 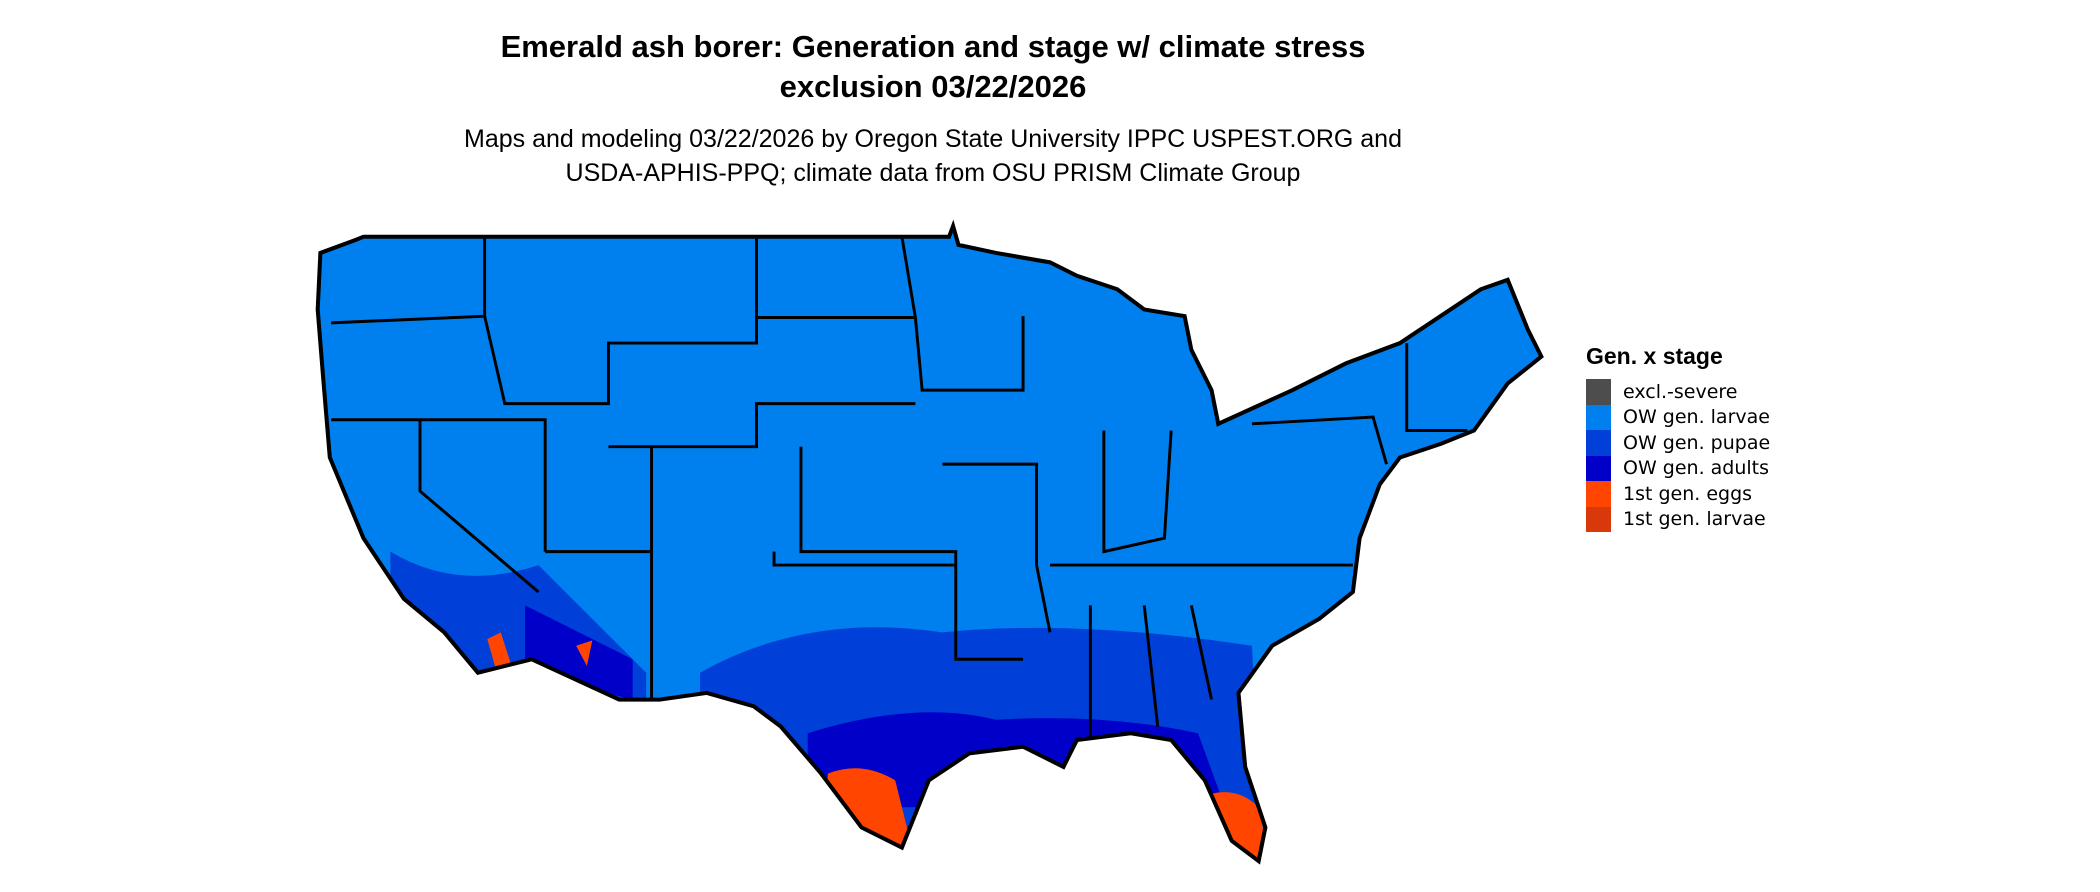 What do you see at coordinates (1694, 519) in the screenshot?
I see `legend-label: 1st gen. larvae` at bounding box center [1694, 519].